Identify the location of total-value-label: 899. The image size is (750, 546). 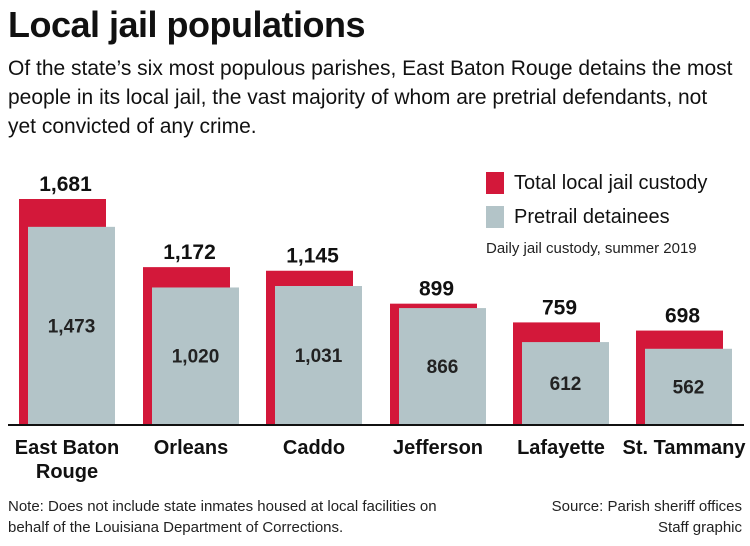
(436, 289).